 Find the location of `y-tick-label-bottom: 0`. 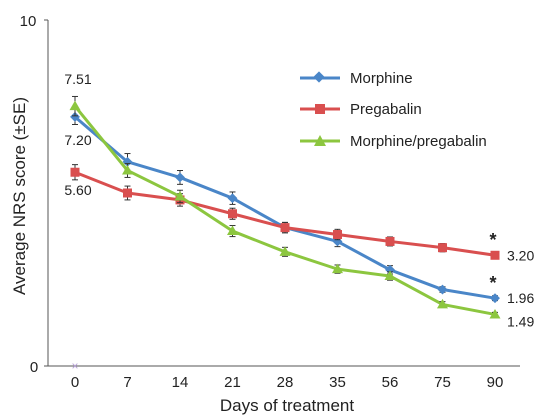

y-tick-label-bottom: 0 is located at coordinates (34, 367).